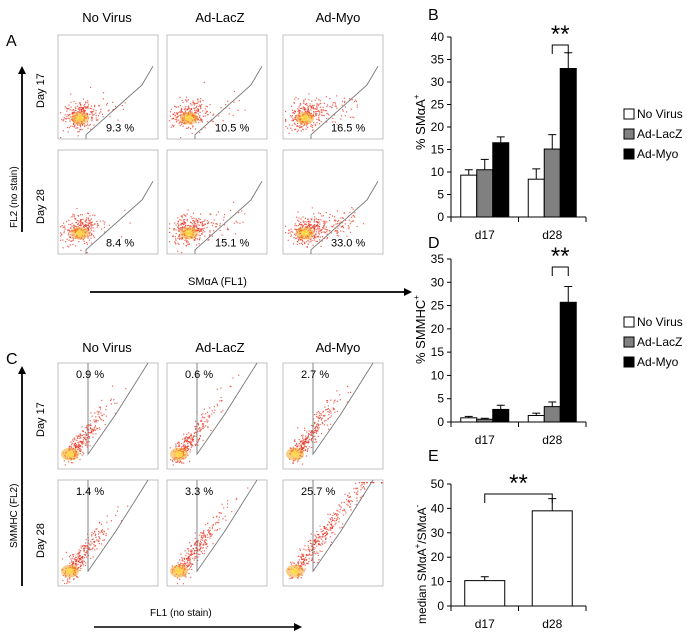 Image resolution: width=687 pixels, height=636 pixels. Describe the element at coordinates (343, 526) in the screenshot. I see `panel-c-plot-1-2-gate` at that location.